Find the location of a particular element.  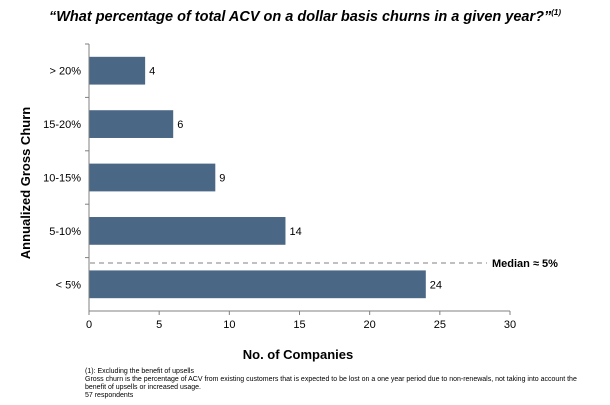

x-tick-label-5: 5 is located at coordinates (159, 325).